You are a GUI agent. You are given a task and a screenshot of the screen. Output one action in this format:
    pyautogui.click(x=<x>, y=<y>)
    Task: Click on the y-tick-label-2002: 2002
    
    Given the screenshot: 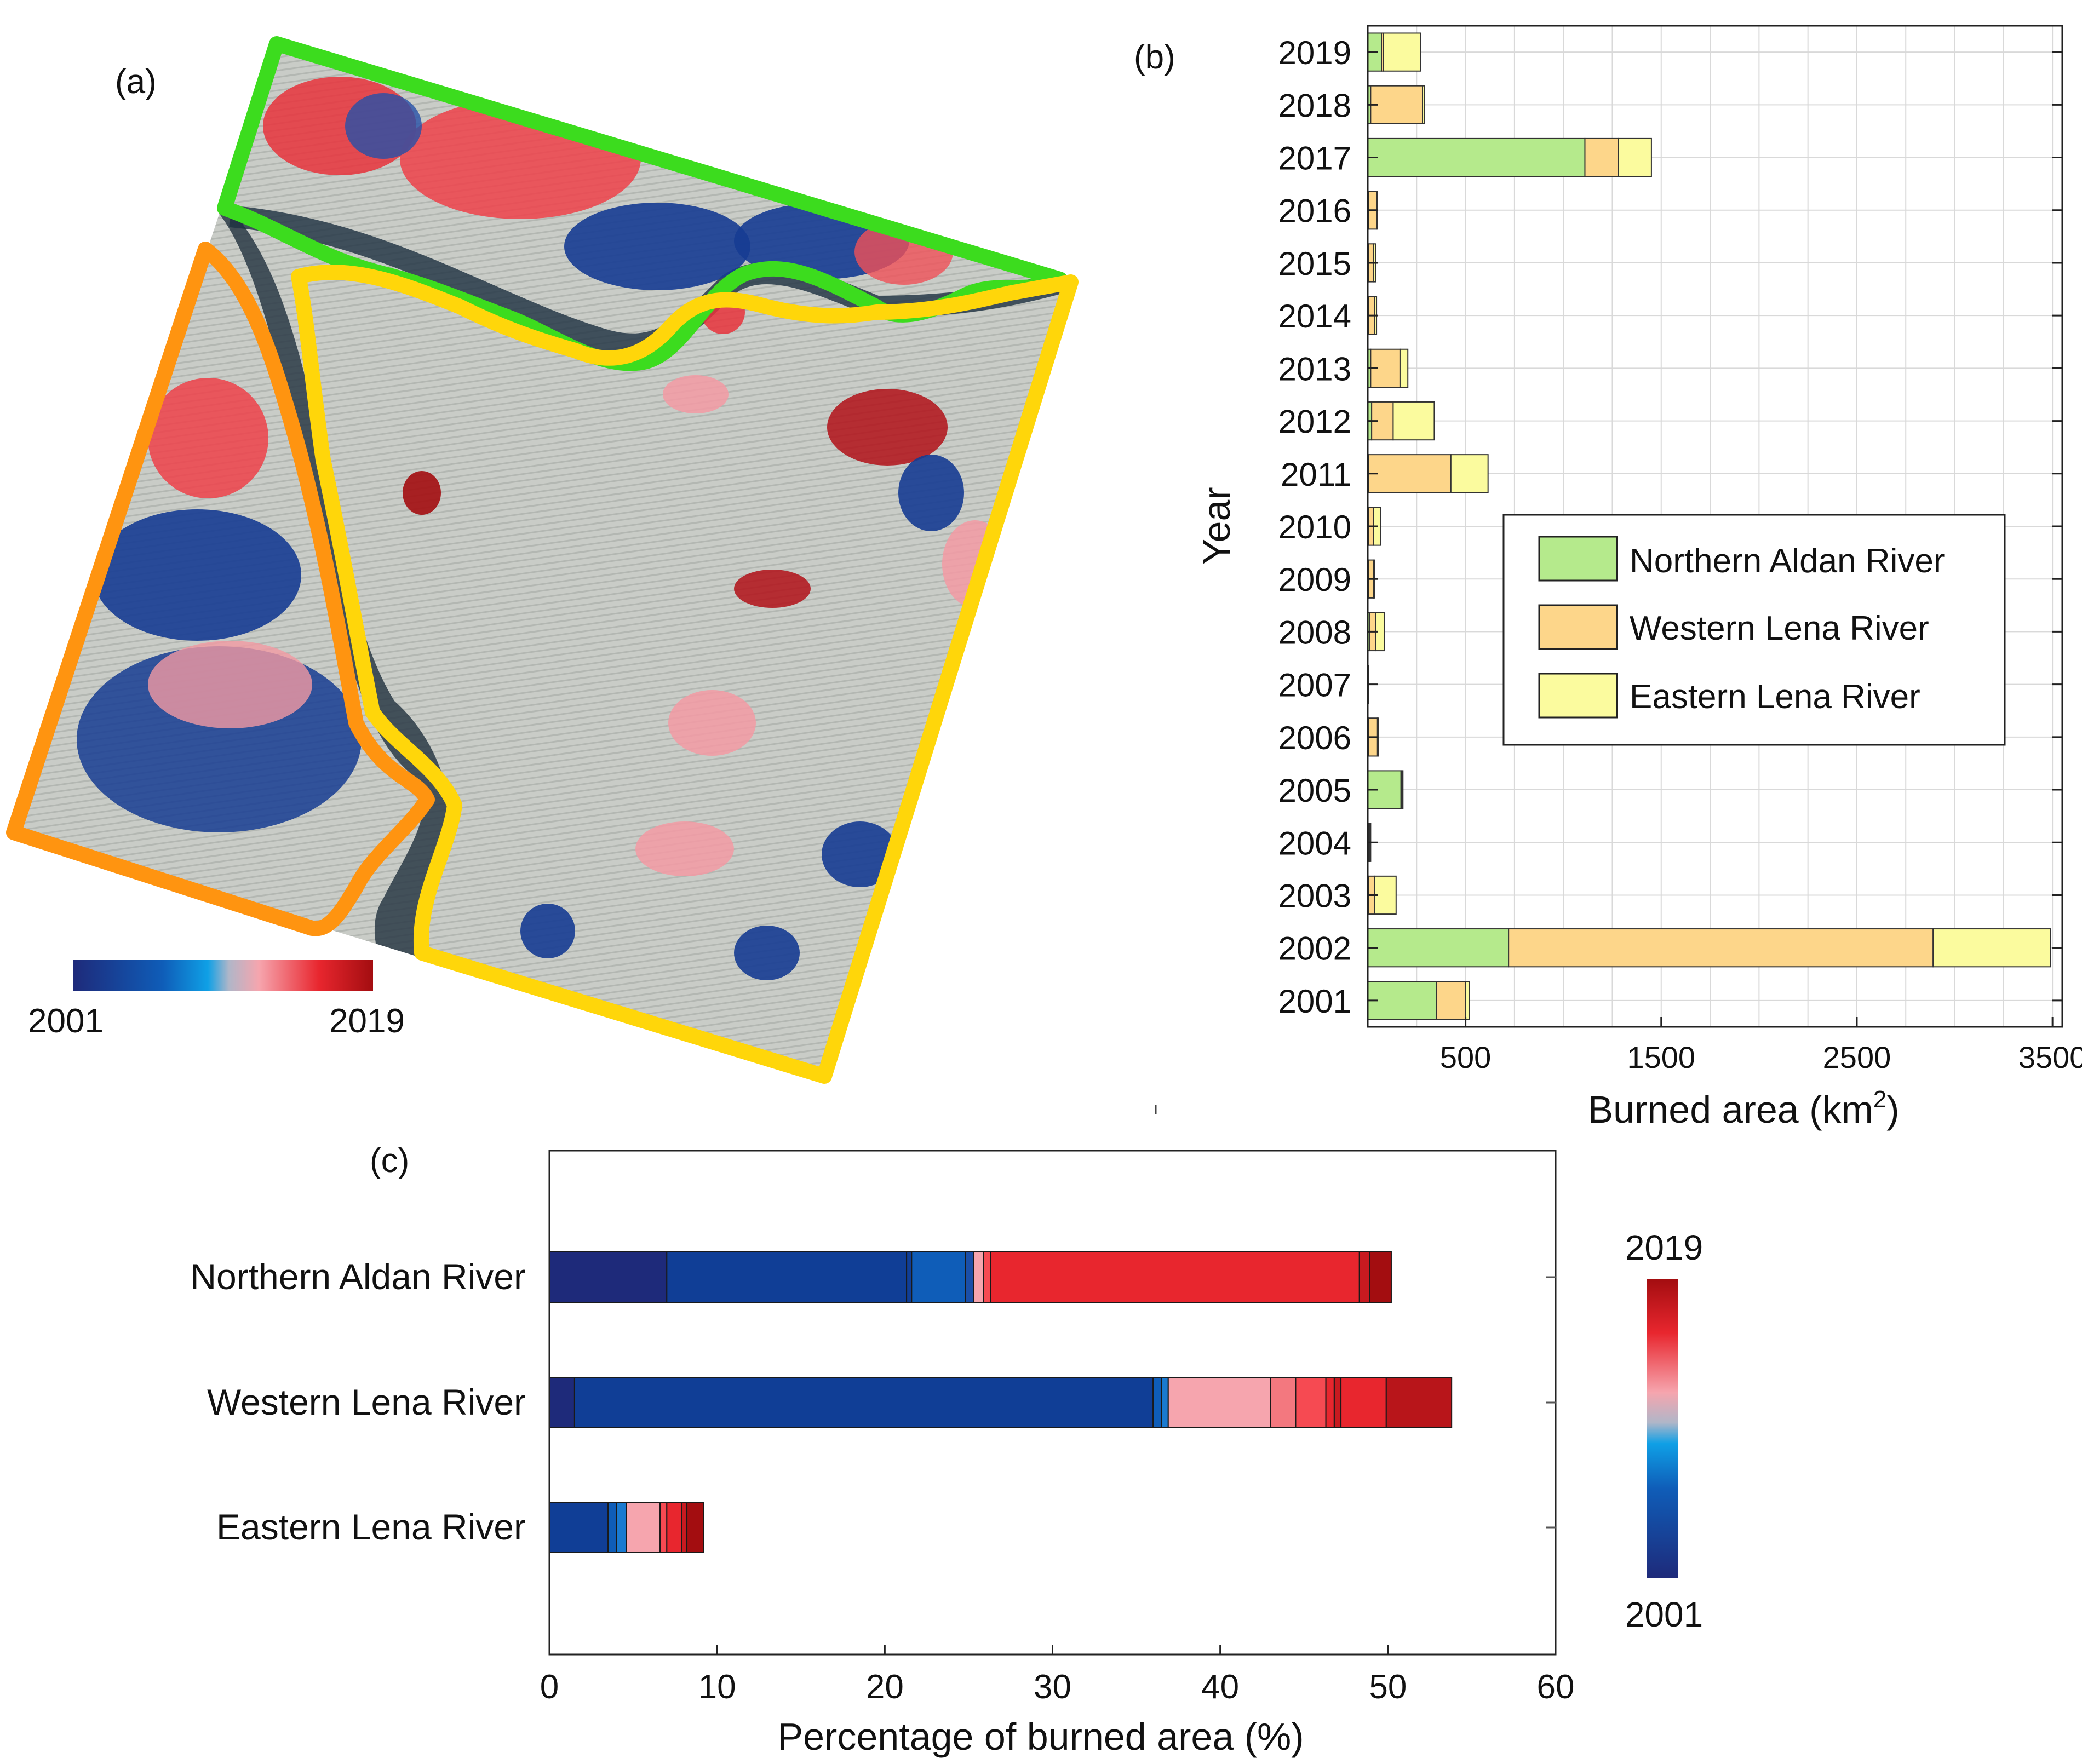 What is the action you would take?
    pyautogui.click(x=1314, y=948)
    